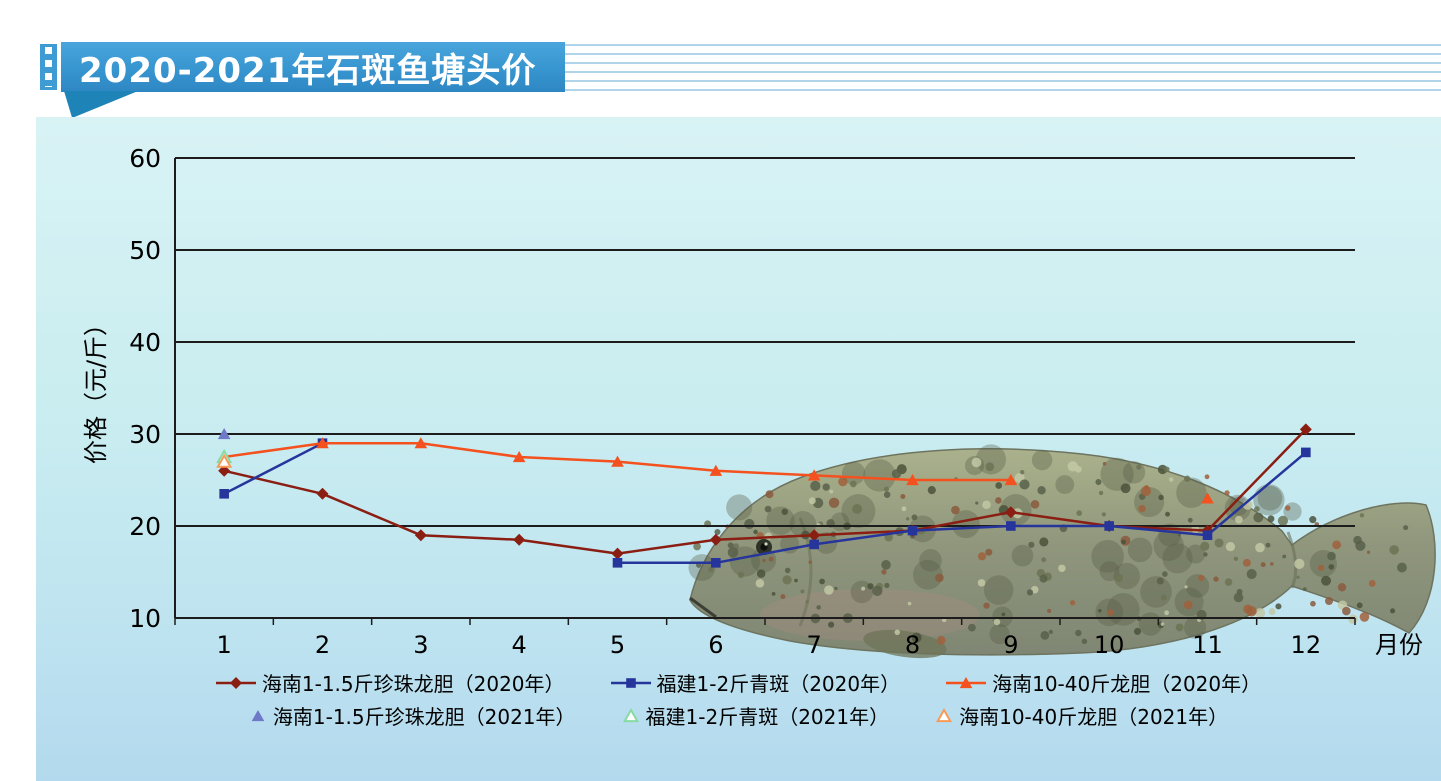  I want to click on legend-item: 海南10-40斤龙胆（2021年）, so click(1081, 715).